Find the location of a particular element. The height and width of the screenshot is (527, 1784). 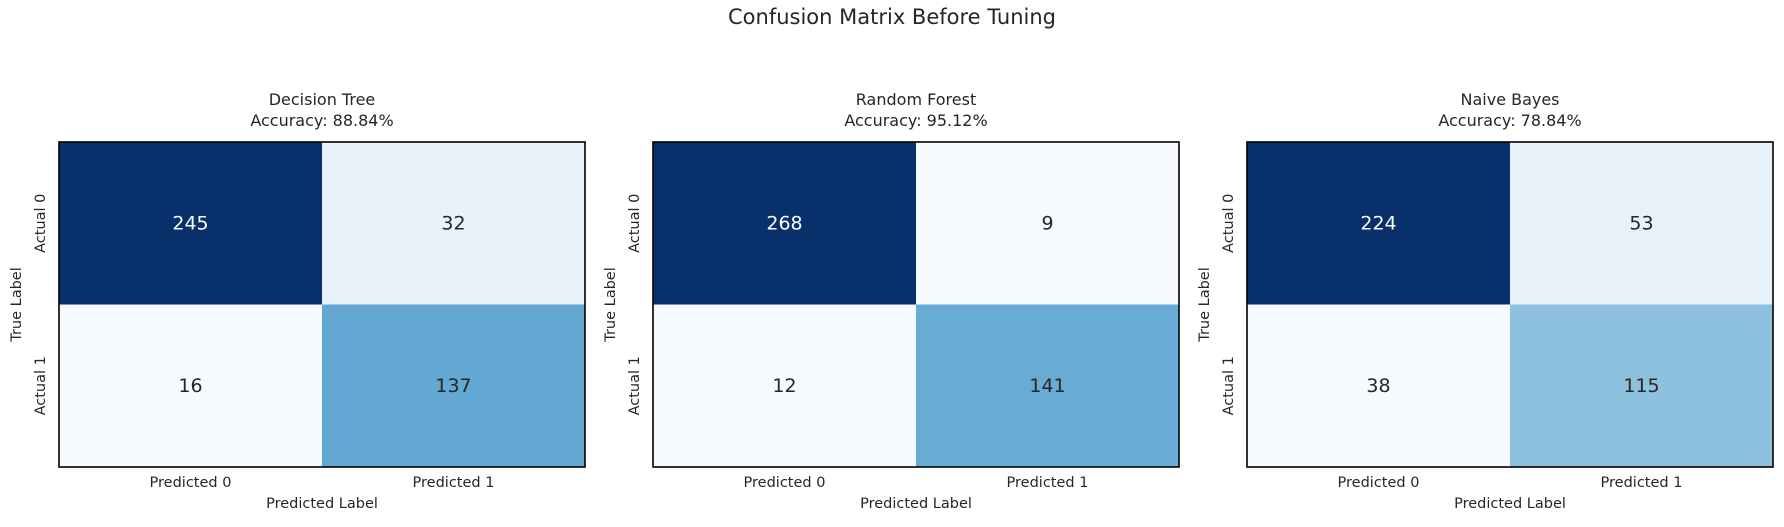

cell-value-label: 115 is located at coordinates (1641, 386).